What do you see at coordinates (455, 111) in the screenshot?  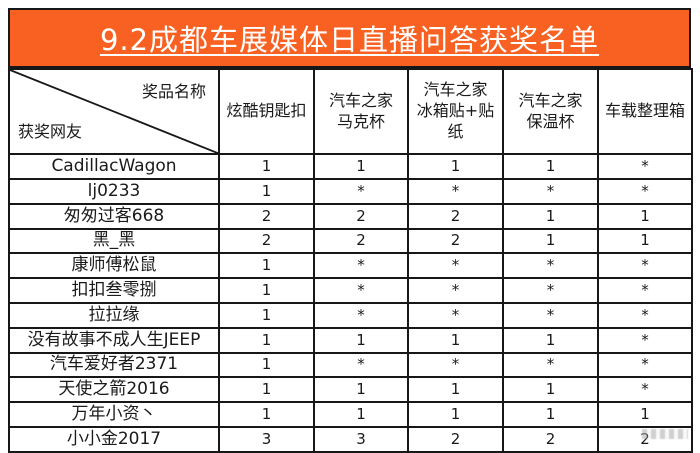 I see `column-header-magnet: 汽车之家 冰箱贴+贴 纸` at bounding box center [455, 111].